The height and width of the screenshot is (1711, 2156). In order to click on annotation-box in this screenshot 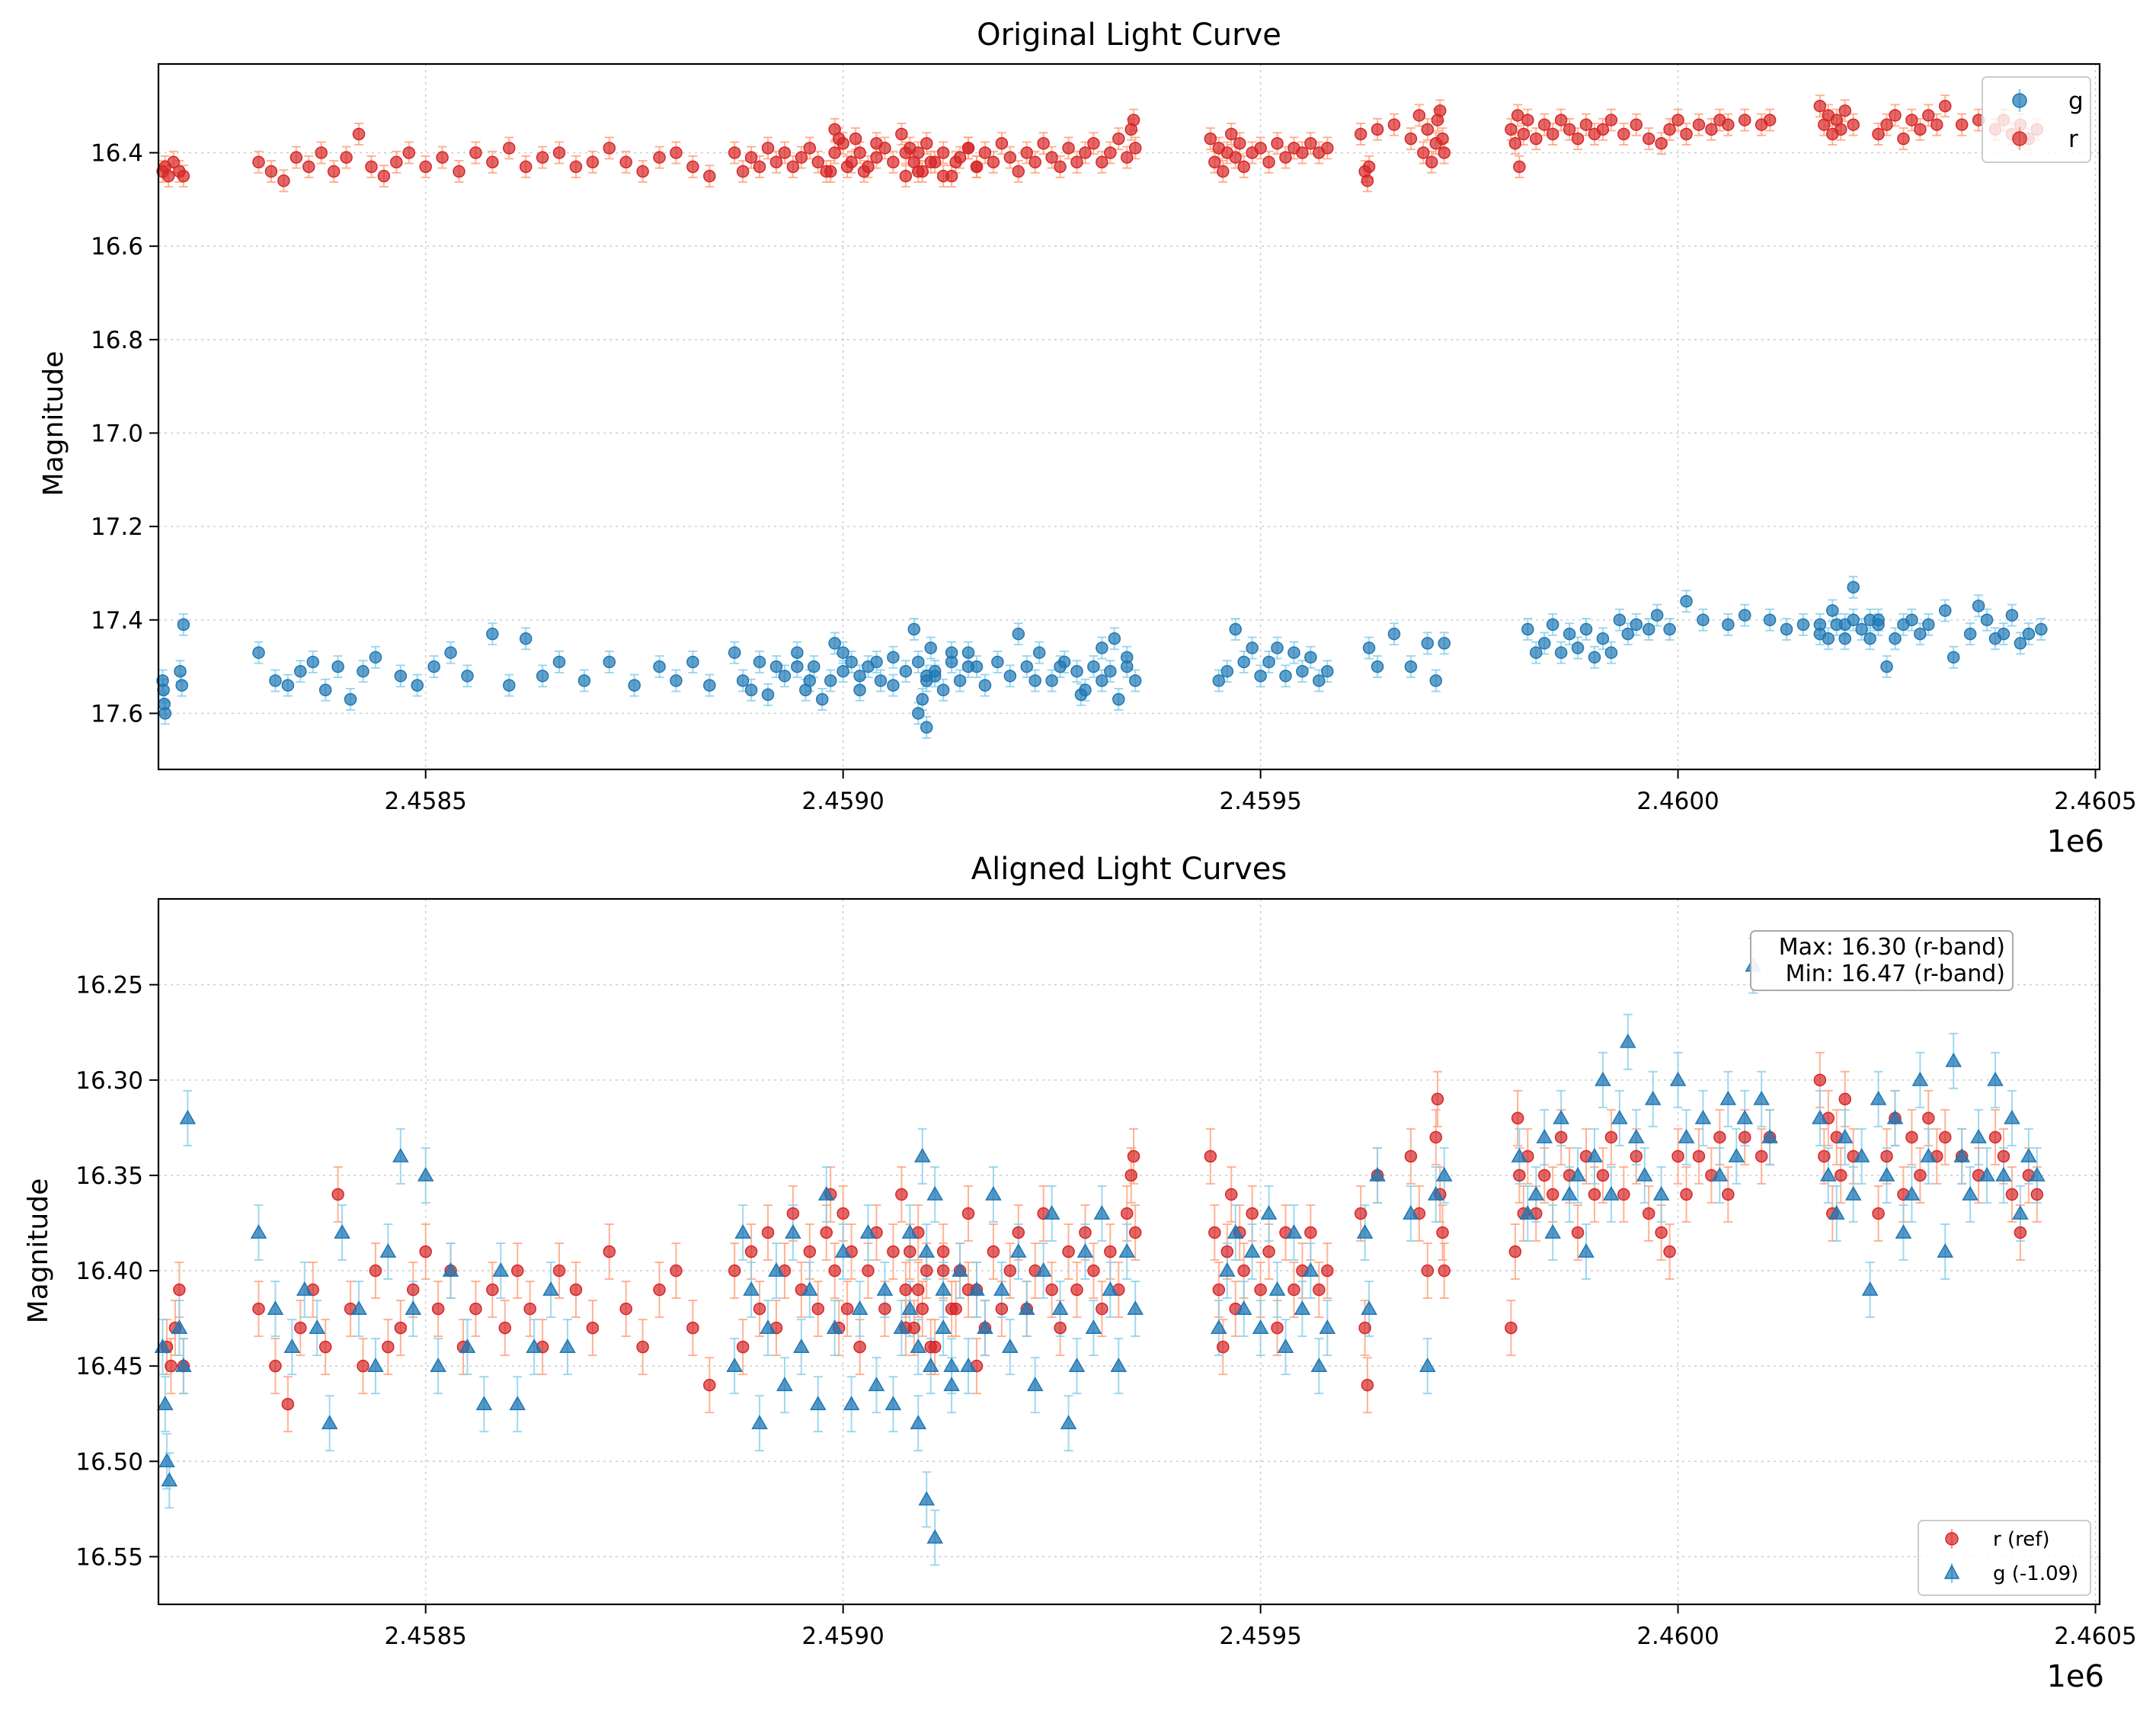, I will do `click(1882, 960)`.